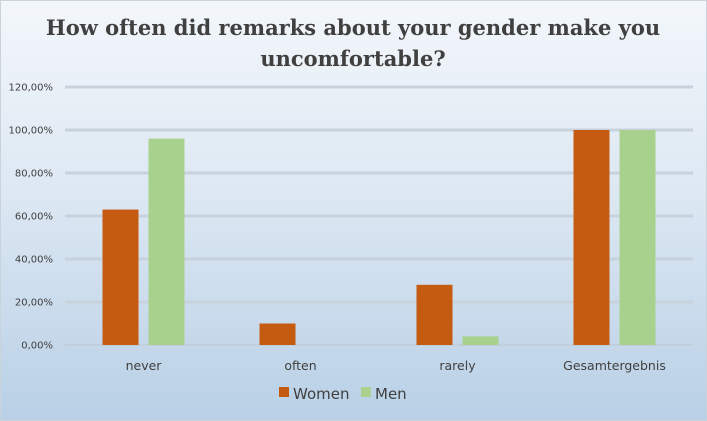 Image resolution: width=707 pixels, height=421 pixels. What do you see at coordinates (321, 394) in the screenshot?
I see `legend-label-women: Women` at bounding box center [321, 394].